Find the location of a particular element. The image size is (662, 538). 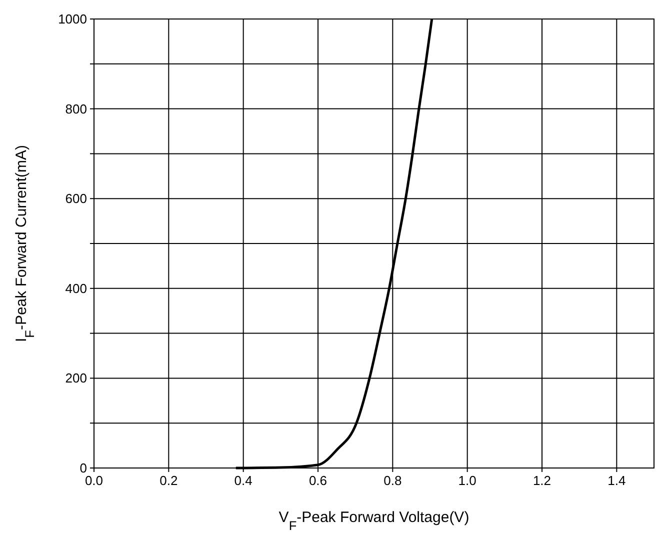

x-tick-label: 0.2 is located at coordinates (169, 480).